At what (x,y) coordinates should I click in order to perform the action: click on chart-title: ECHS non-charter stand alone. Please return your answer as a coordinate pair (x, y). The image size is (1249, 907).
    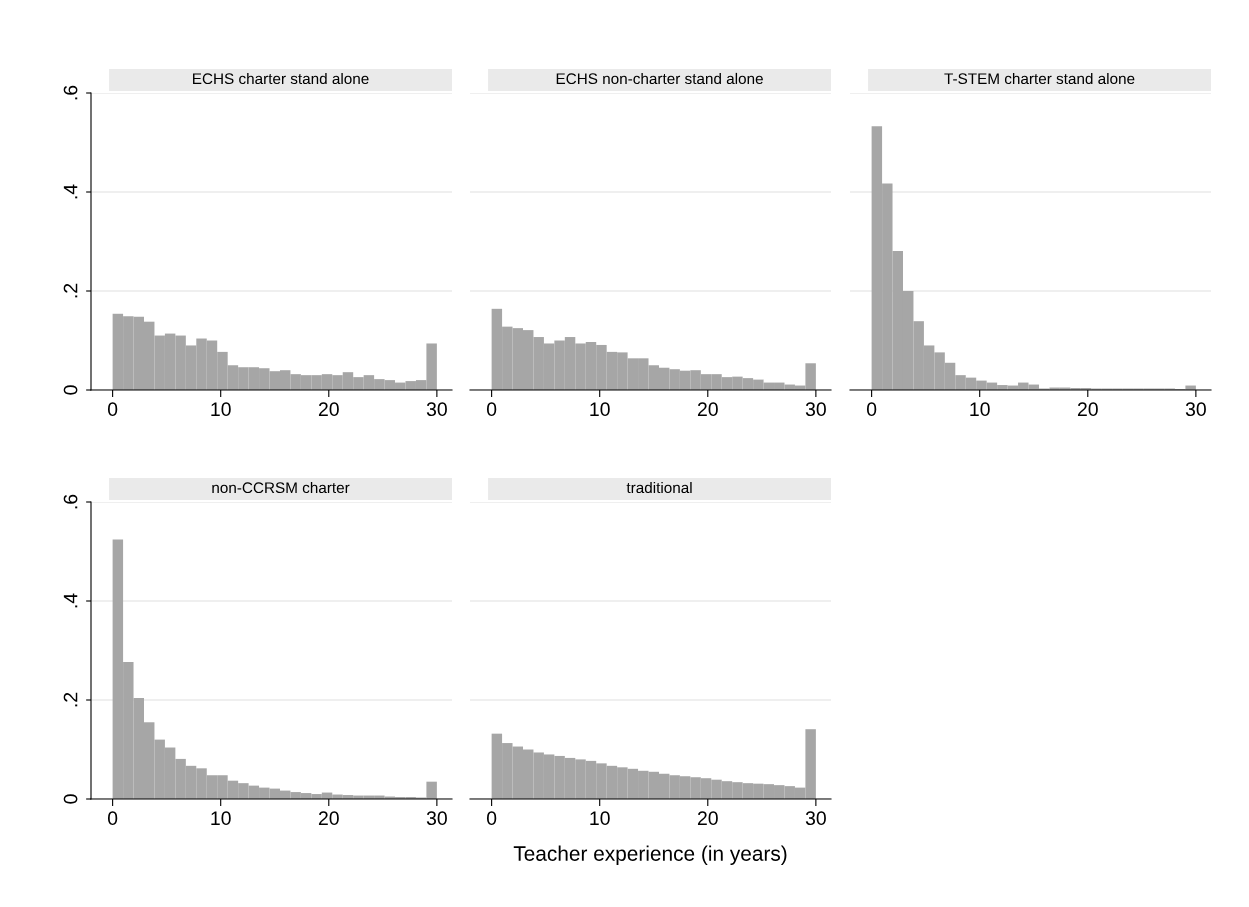
    Looking at the image, I should click on (659, 78).